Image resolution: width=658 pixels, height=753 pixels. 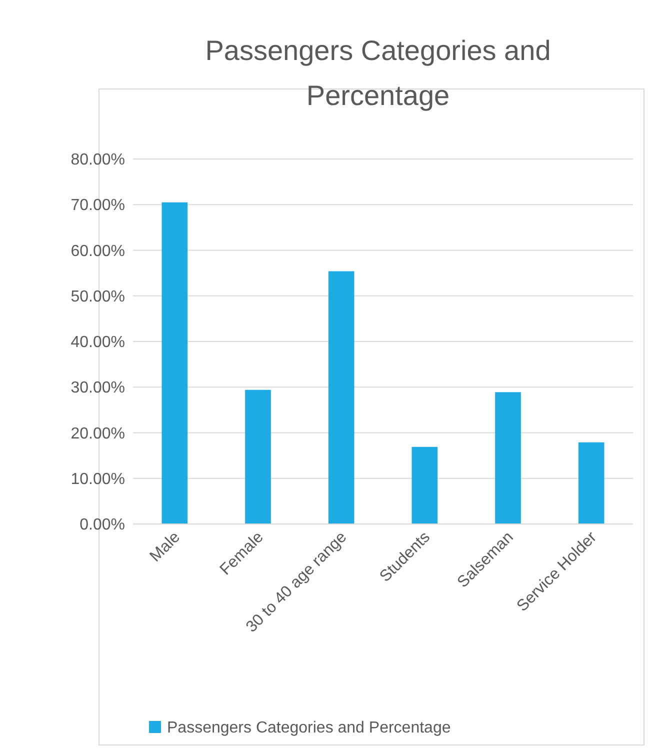 What do you see at coordinates (97, 388) in the screenshot?
I see `y-tick-label: 30.00%` at bounding box center [97, 388].